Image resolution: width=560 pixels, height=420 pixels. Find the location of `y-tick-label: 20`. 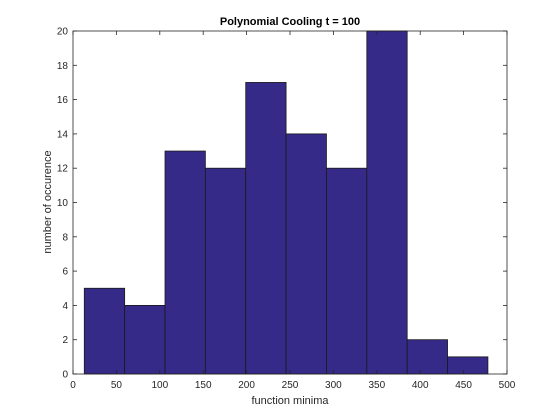

y-tick-label: 20 is located at coordinates (63, 32).